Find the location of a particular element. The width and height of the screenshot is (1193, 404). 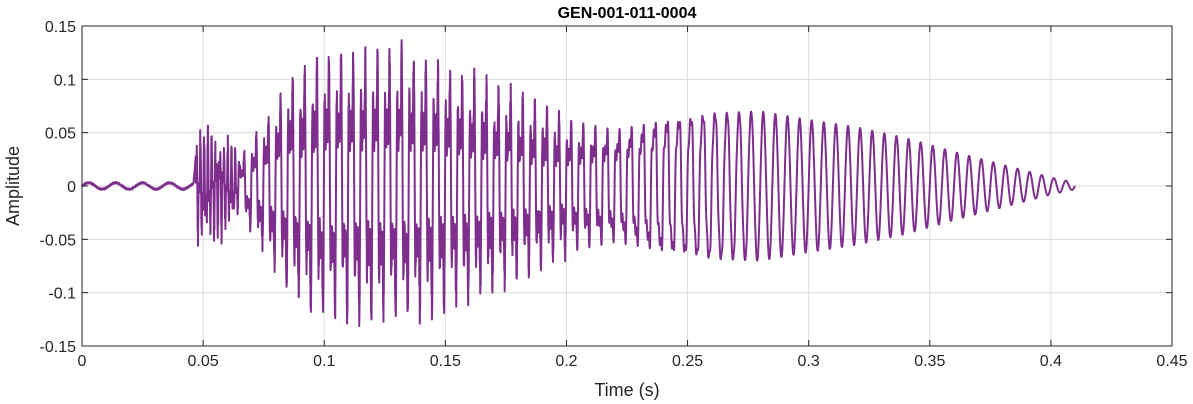

y-tick-label: 0.05 is located at coordinates (60, 134).